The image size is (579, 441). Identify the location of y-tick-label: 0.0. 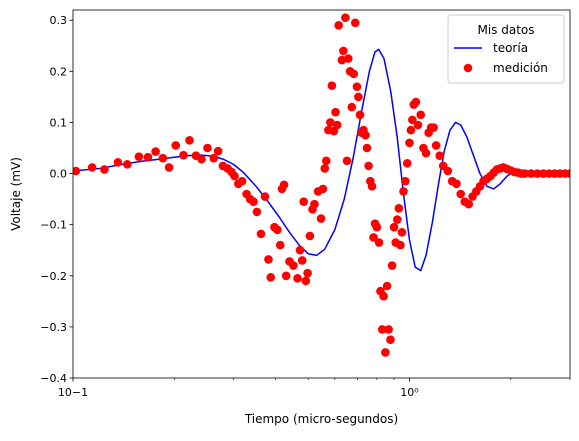
(59, 174).